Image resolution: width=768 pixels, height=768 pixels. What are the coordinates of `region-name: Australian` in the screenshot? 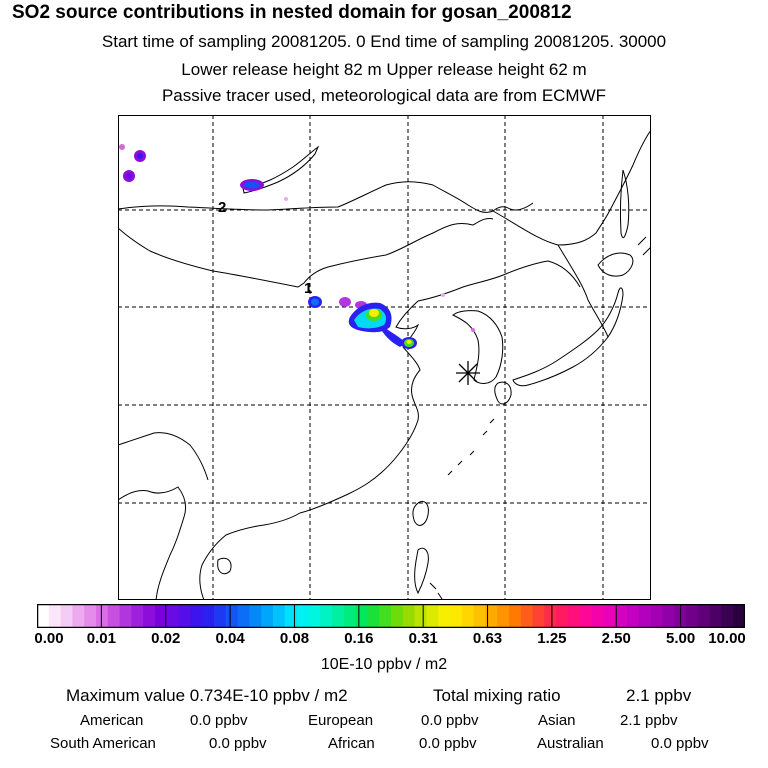 It's located at (570, 743).